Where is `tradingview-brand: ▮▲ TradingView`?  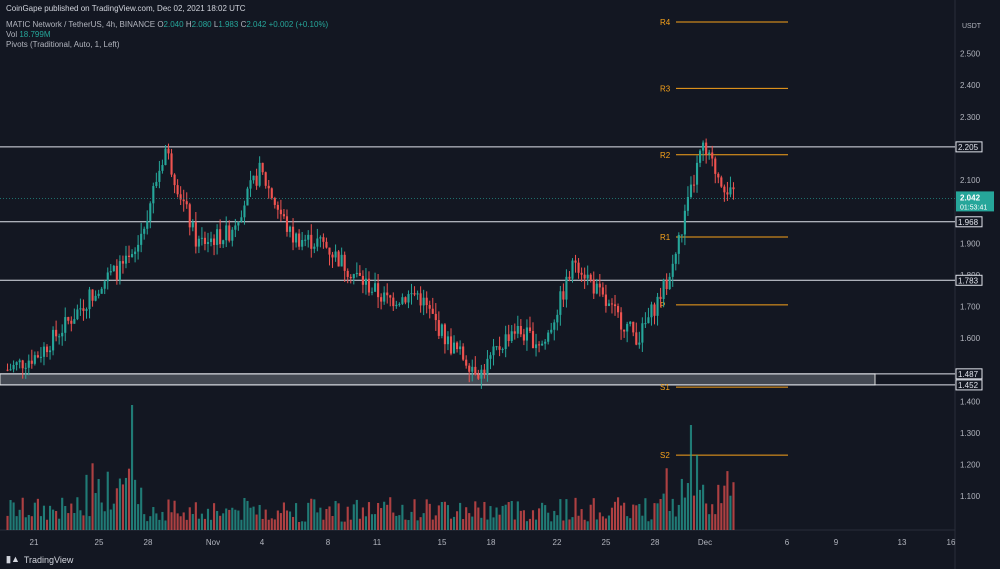 tradingview-brand: ▮▲ TradingView is located at coordinates (39, 559).